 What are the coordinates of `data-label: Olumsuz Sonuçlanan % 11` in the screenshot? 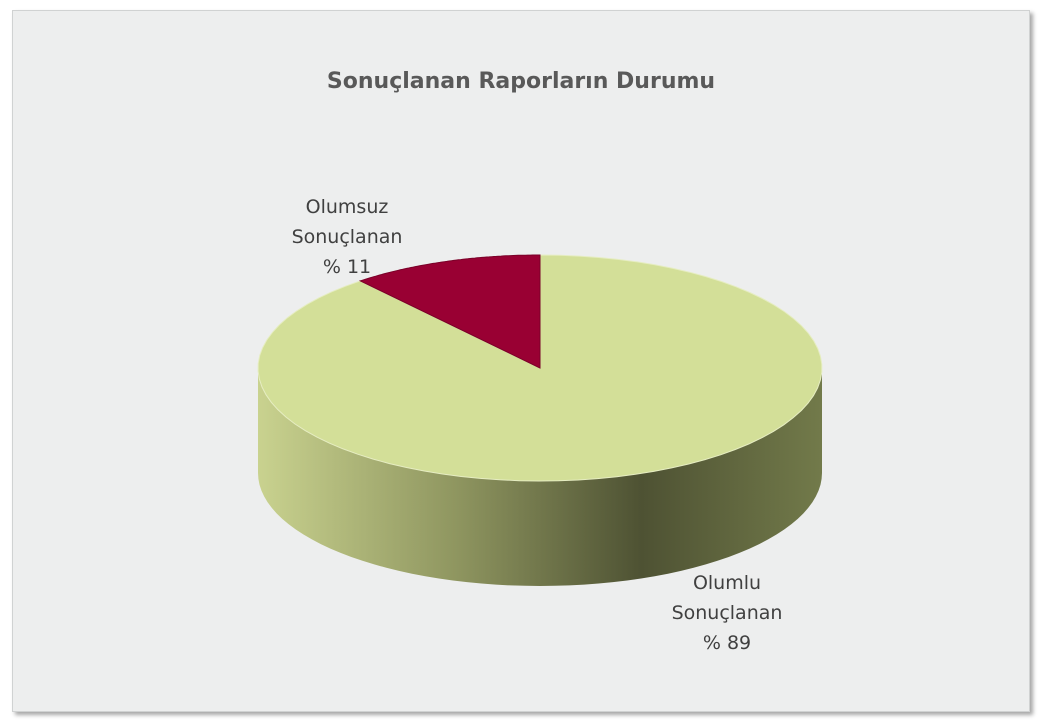 It's located at (347, 237).